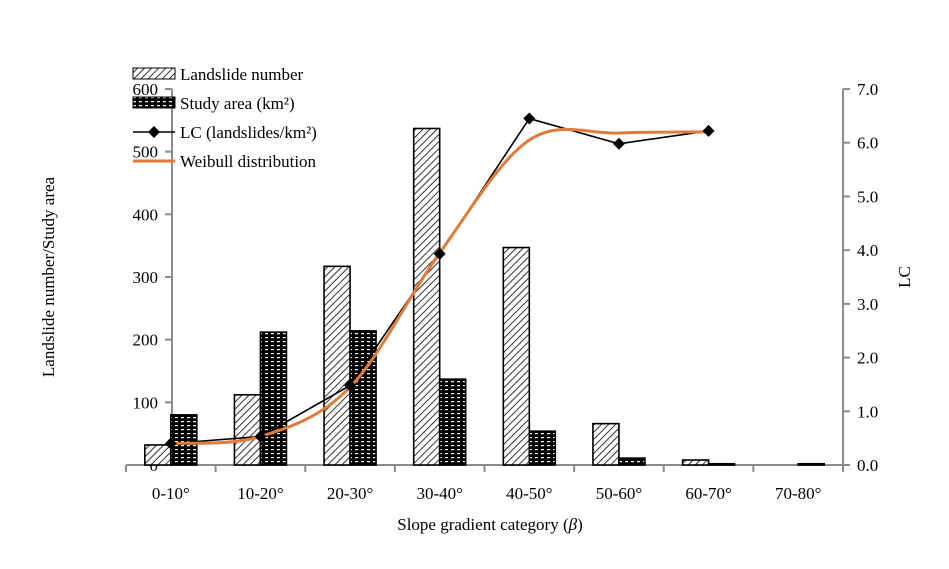 This screenshot has height=569, width=949. I want to click on legend-item-weibull: Weibull distribution, so click(225, 161).